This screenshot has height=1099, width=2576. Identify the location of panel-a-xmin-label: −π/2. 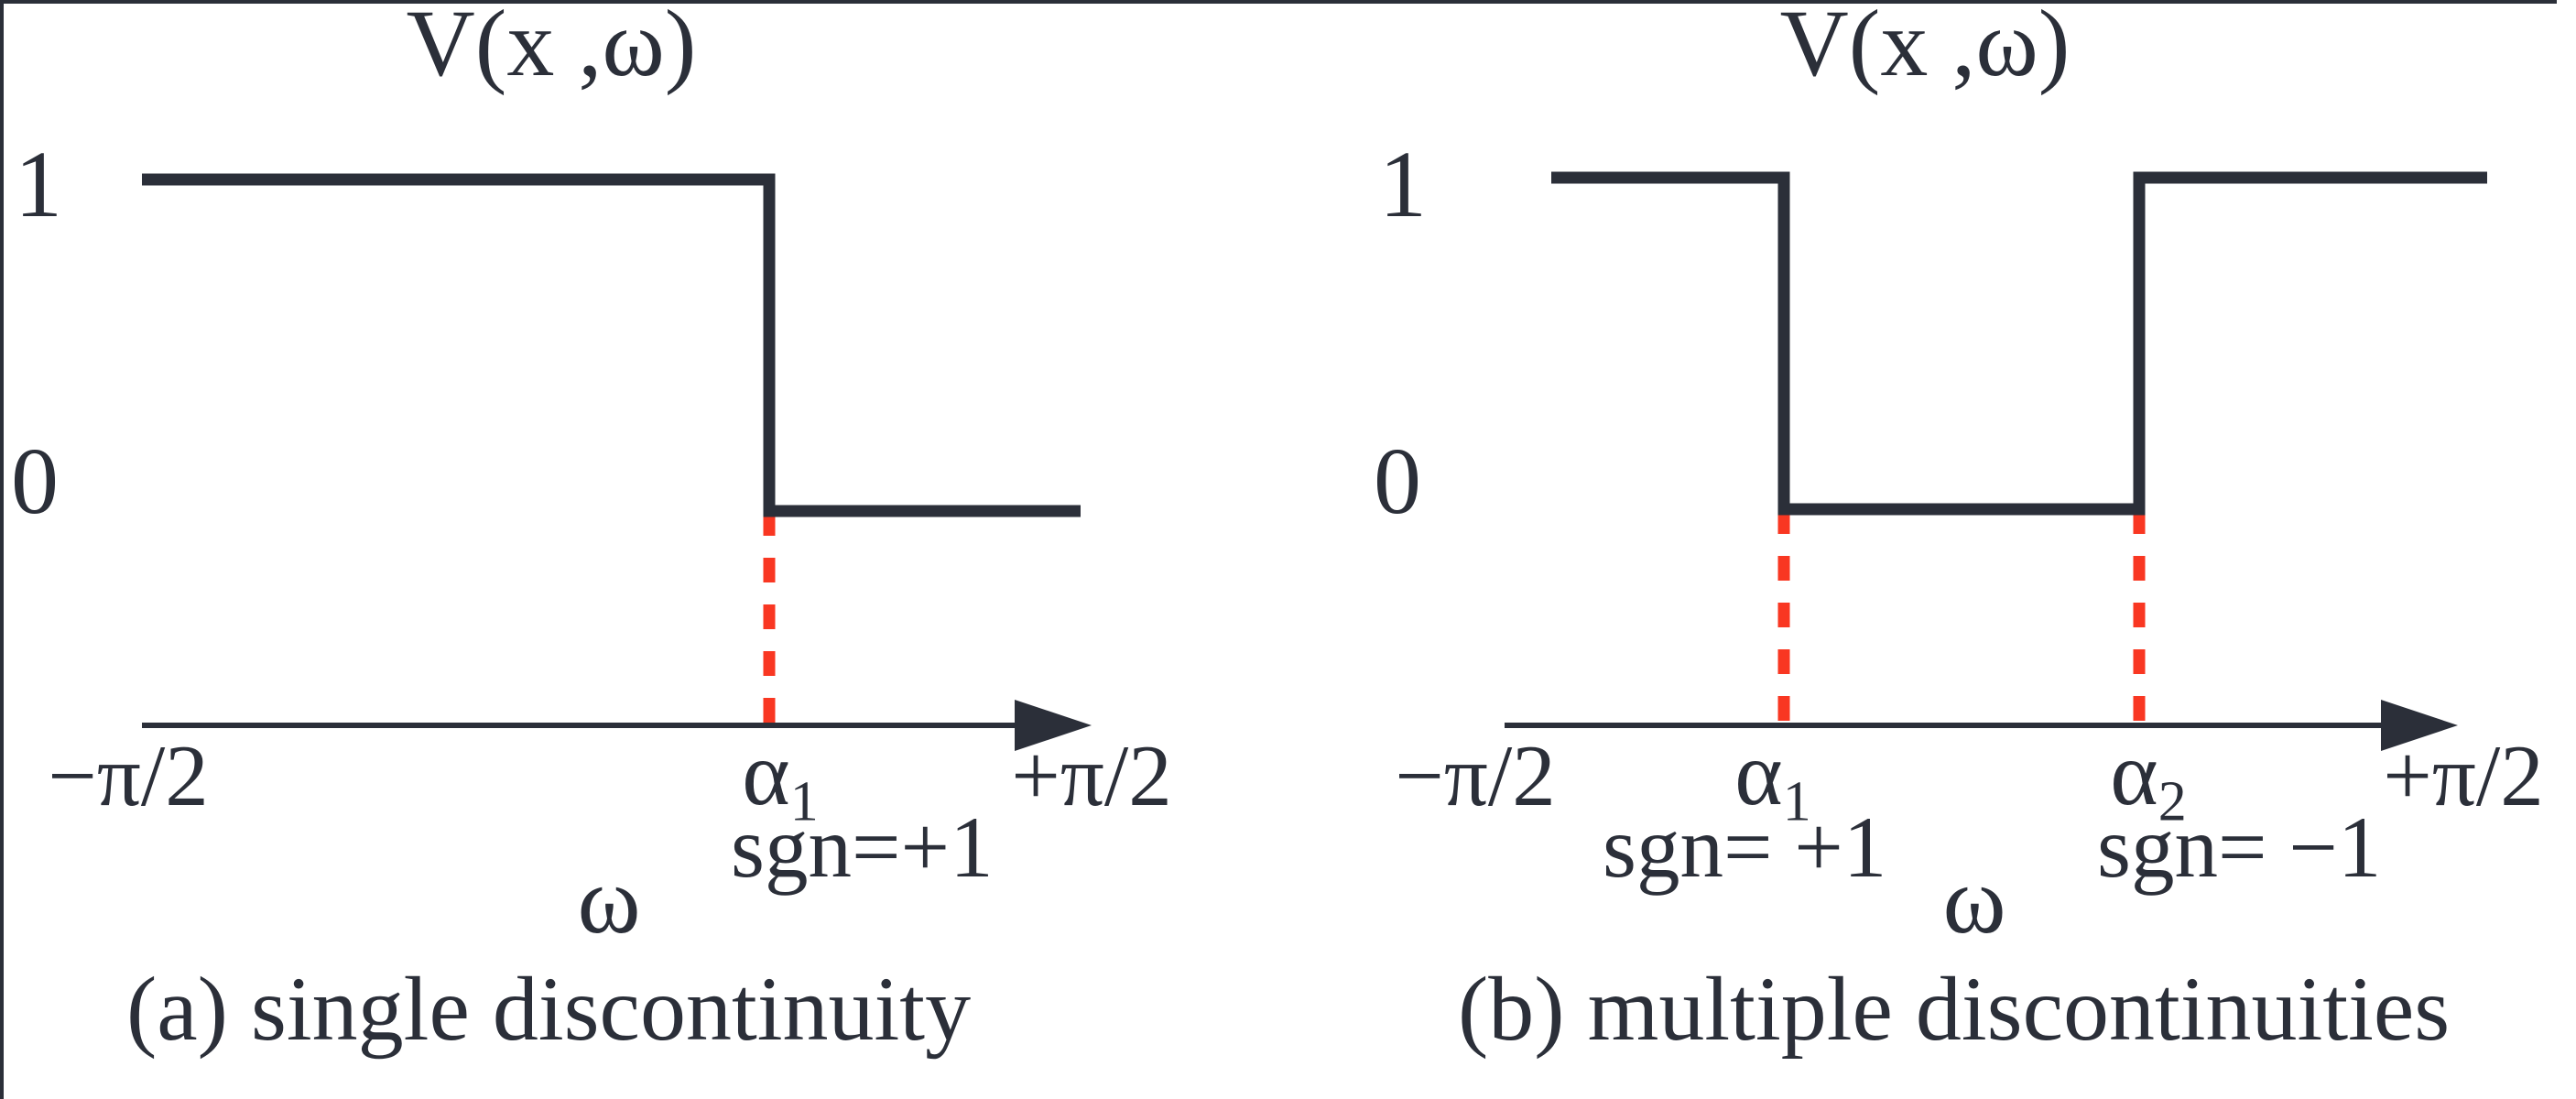
(128, 775).